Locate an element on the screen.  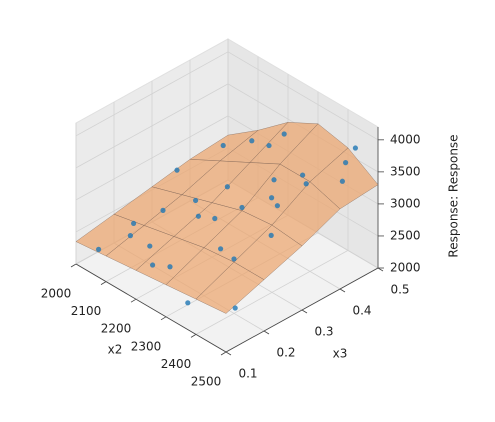
y-tick-label: 0.3 is located at coordinates (323, 332).